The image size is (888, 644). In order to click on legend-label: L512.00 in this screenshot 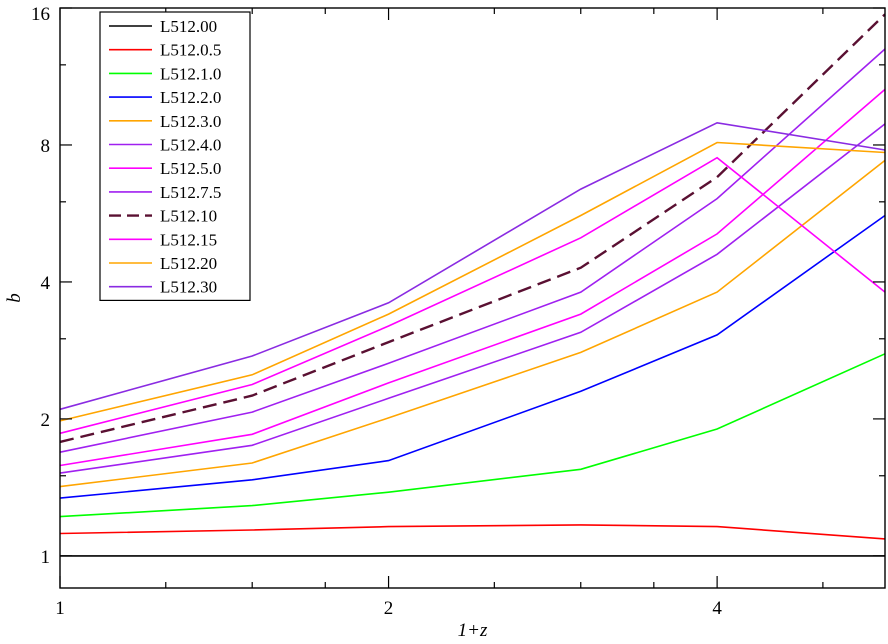, I will do `click(188, 26)`.